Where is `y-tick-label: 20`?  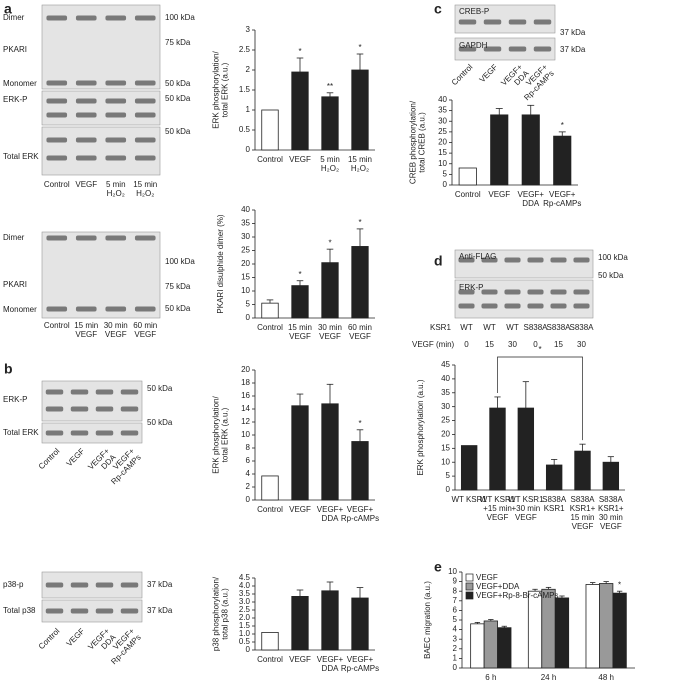
y-tick-label: 20 is located at coordinates (442, 142).